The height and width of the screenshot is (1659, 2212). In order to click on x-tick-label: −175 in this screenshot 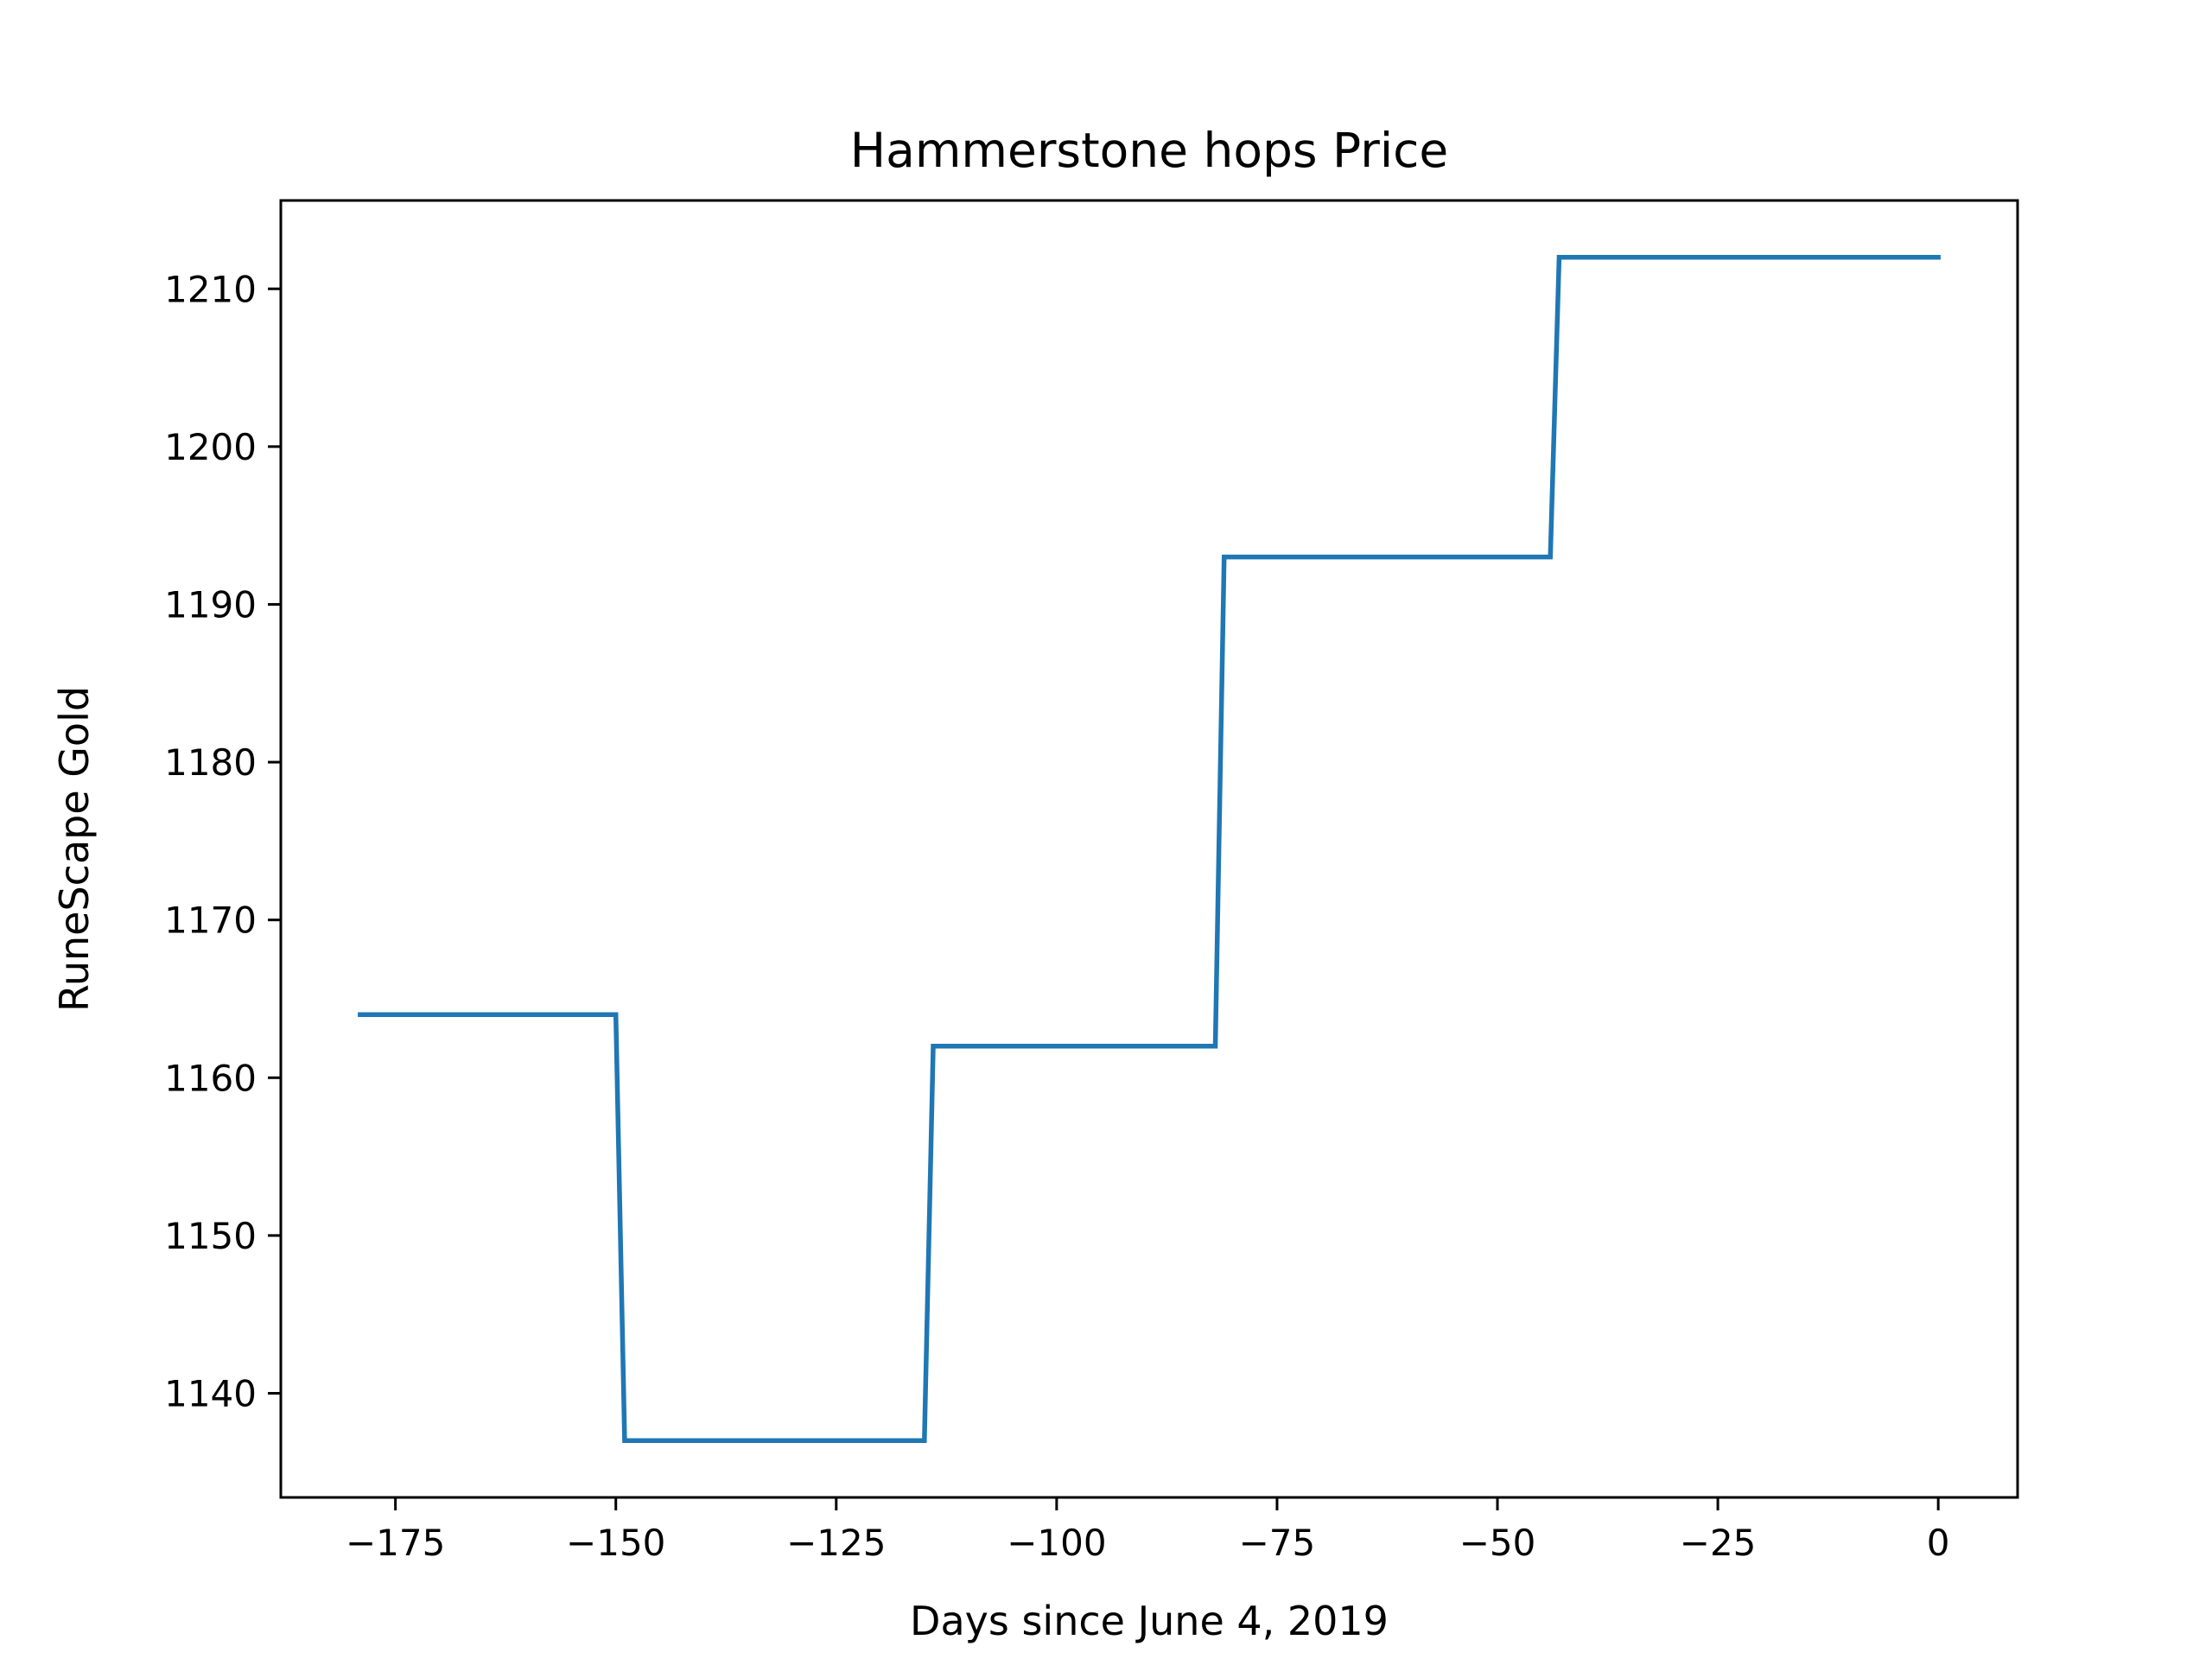, I will do `click(395, 1543)`.